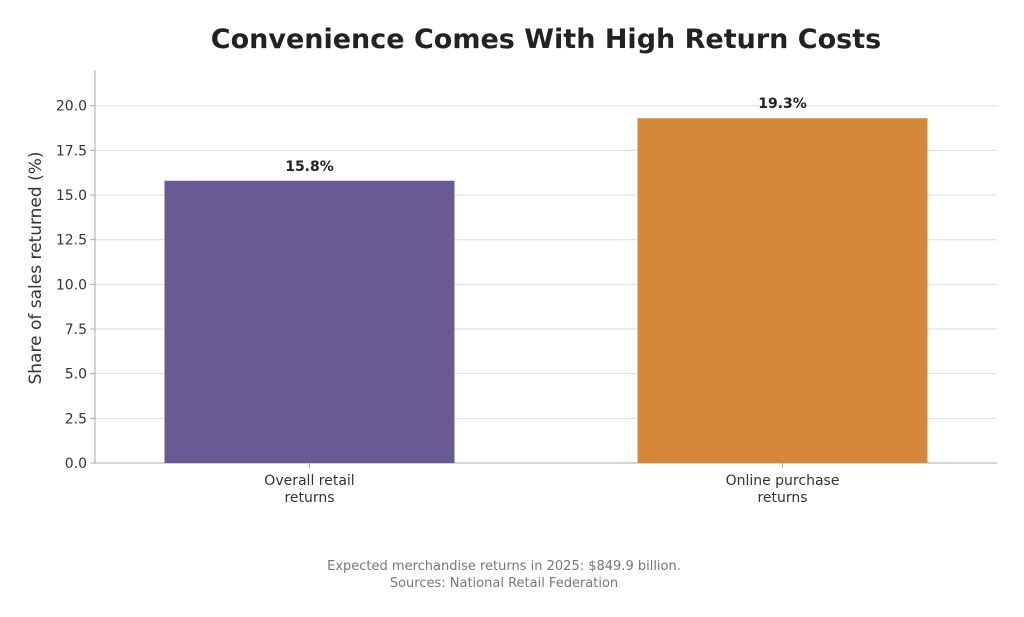 The height and width of the screenshot is (617, 1024). I want to click on chart-title: Convenience Comes With High Return Costs, so click(546, 39).